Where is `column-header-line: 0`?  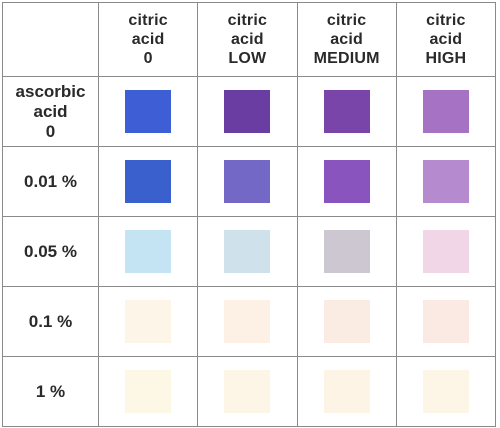
column-header-line: 0 is located at coordinates (148, 58).